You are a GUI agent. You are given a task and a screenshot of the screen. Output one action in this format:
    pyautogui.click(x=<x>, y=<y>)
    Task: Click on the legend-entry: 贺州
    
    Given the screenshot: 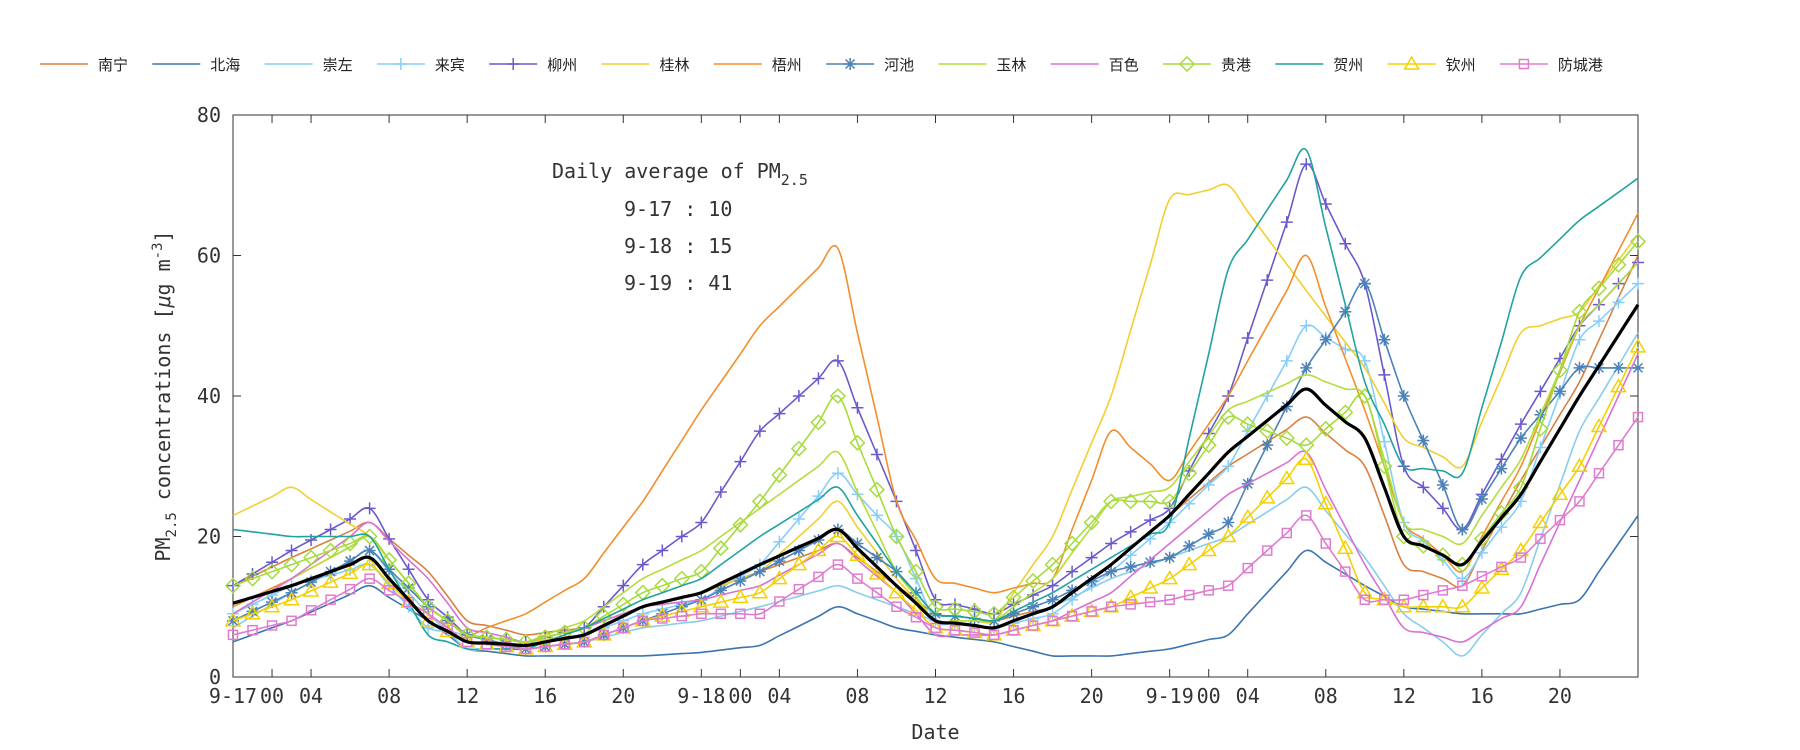 What is the action you would take?
    pyautogui.click(x=1319, y=65)
    